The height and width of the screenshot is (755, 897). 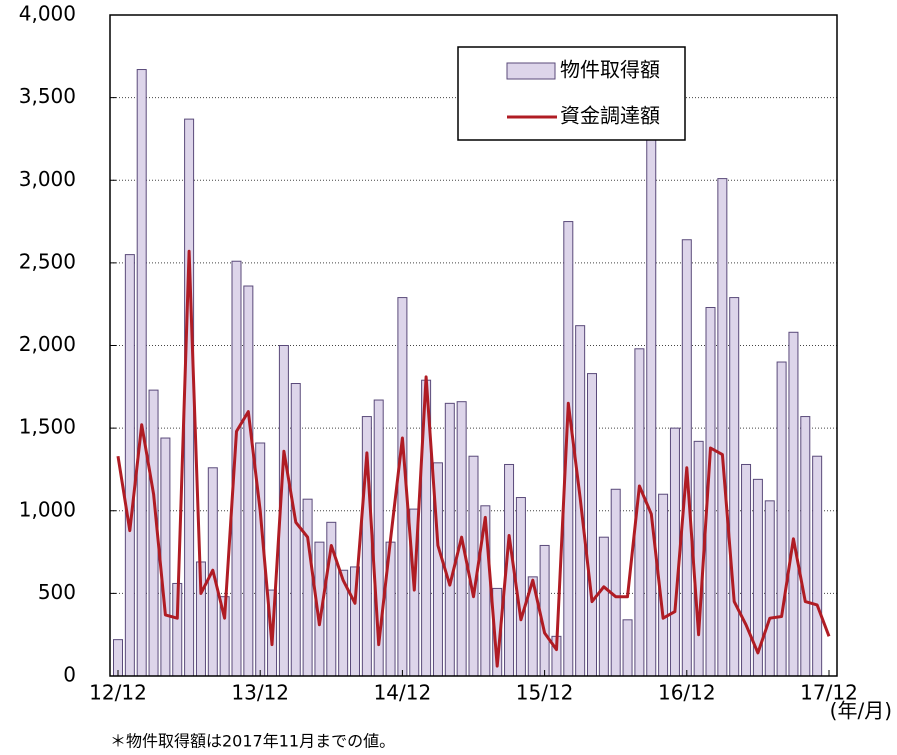 What do you see at coordinates (260, 693) in the screenshot?
I see `x-tick-label: 13/12` at bounding box center [260, 693].